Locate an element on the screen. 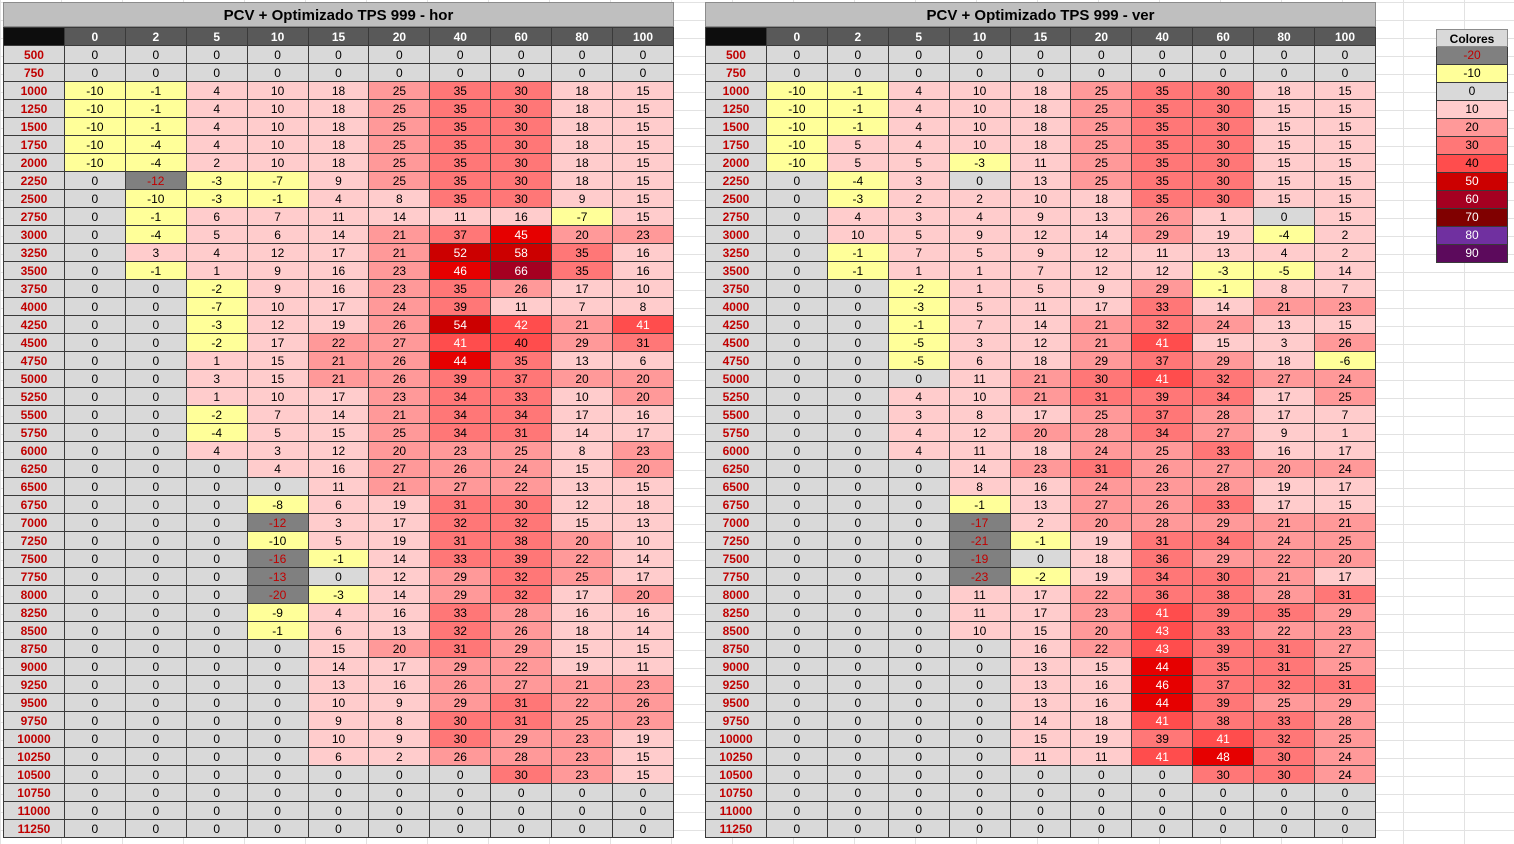 The width and height of the screenshot is (1514, 844). table-cell: -20 is located at coordinates (277, 594).